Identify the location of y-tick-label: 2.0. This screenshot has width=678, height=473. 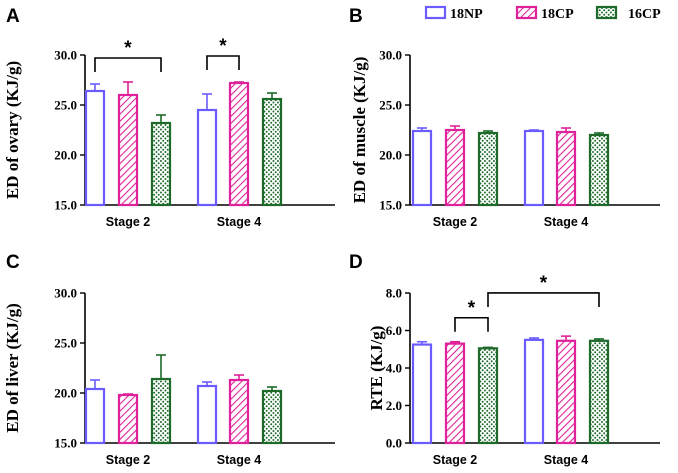
(394, 405).